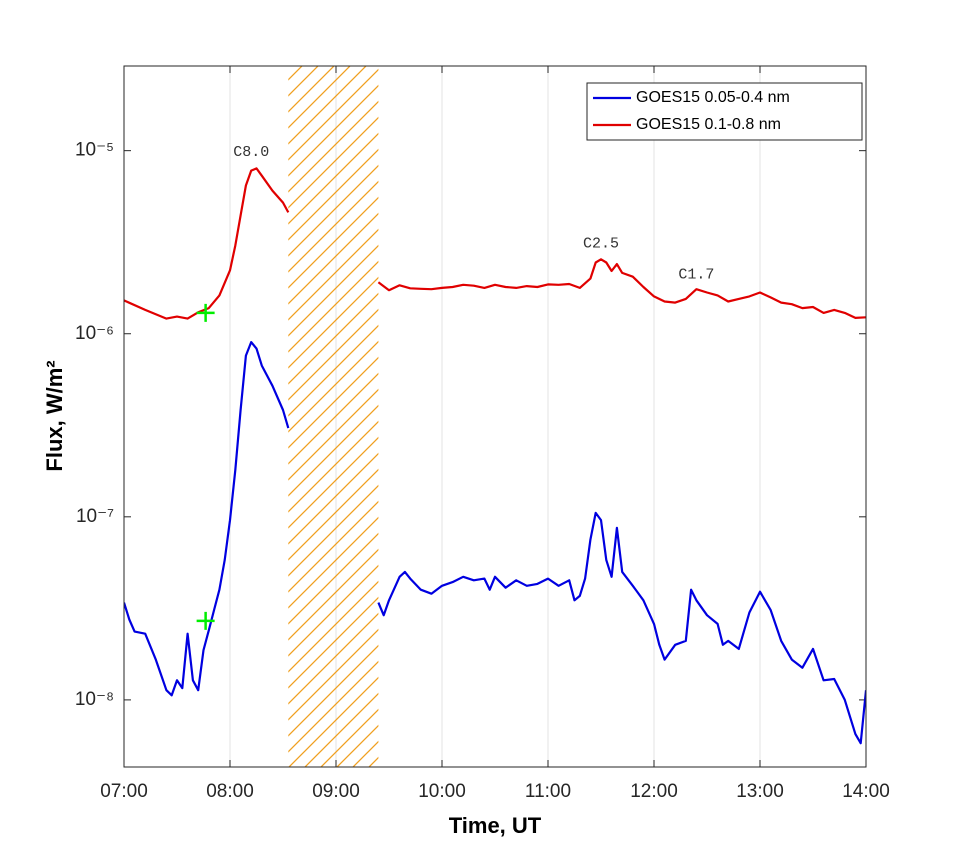 Image resolution: width=957 pixels, height=862 pixels. I want to click on annotation: C1.7, so click(696, 275).